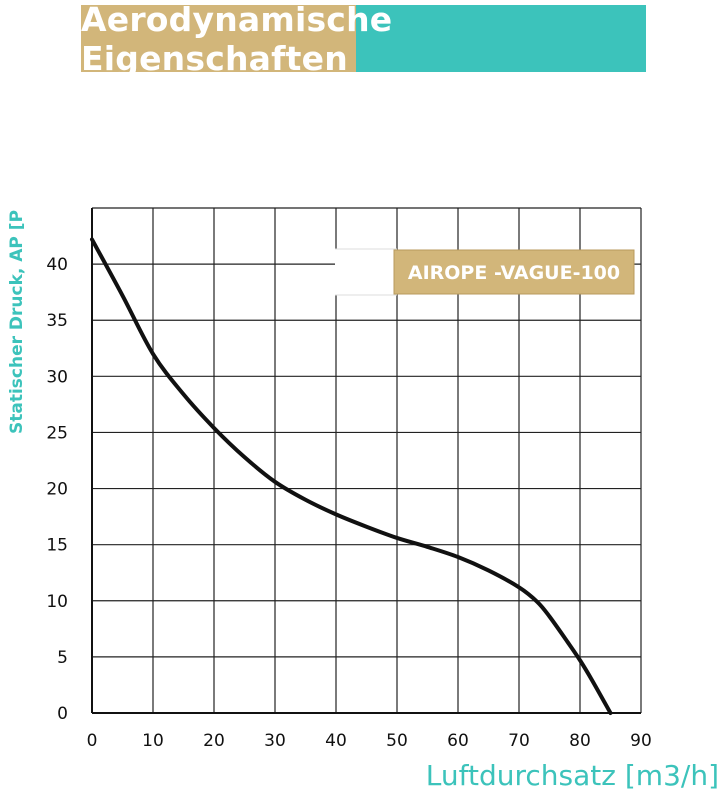  What do you see at coordinates (57, 265) in the screenshot?
I see `y-tick-label: 40` at bounding box center [57, 265].